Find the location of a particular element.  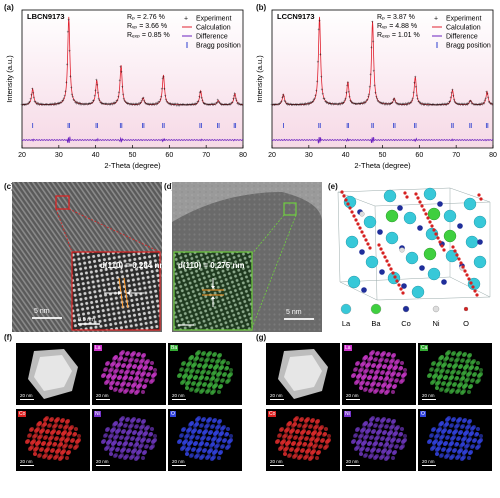

legend-label-ba: Ba is located at coordinates (376, 323).